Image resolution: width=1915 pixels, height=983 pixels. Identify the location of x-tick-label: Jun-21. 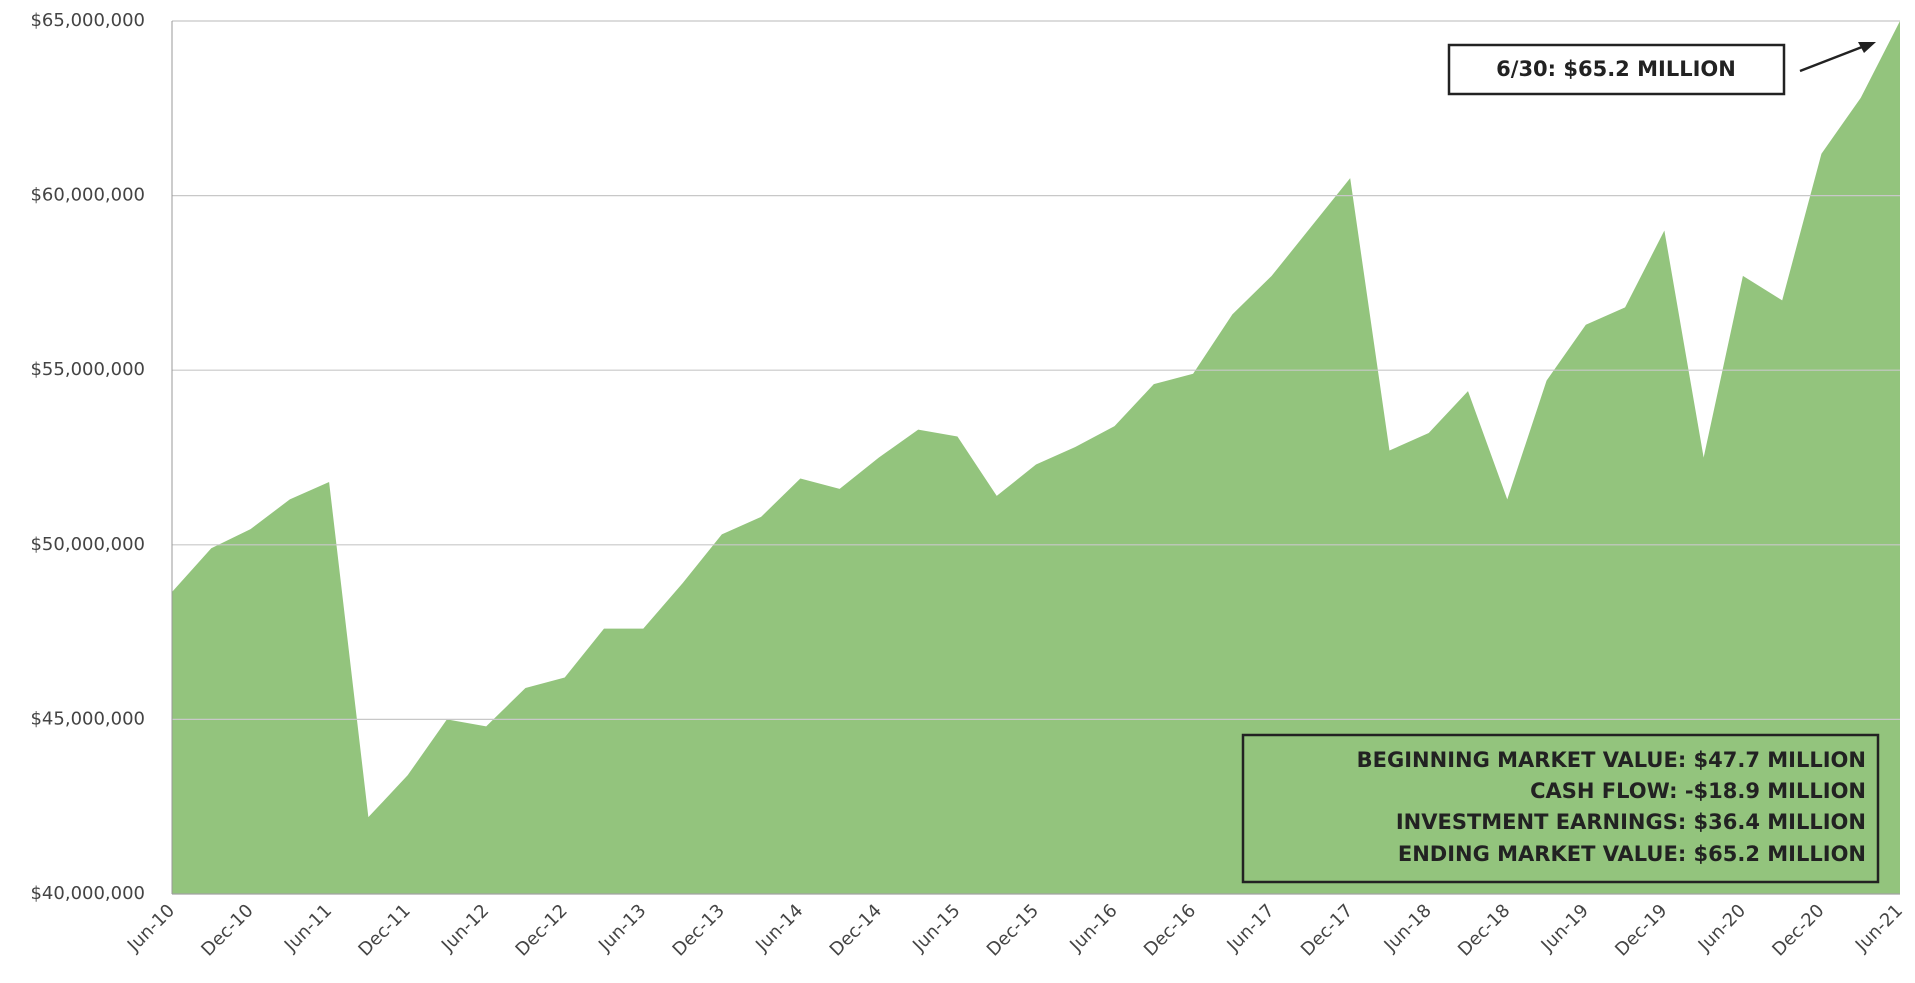
(1879, 928).